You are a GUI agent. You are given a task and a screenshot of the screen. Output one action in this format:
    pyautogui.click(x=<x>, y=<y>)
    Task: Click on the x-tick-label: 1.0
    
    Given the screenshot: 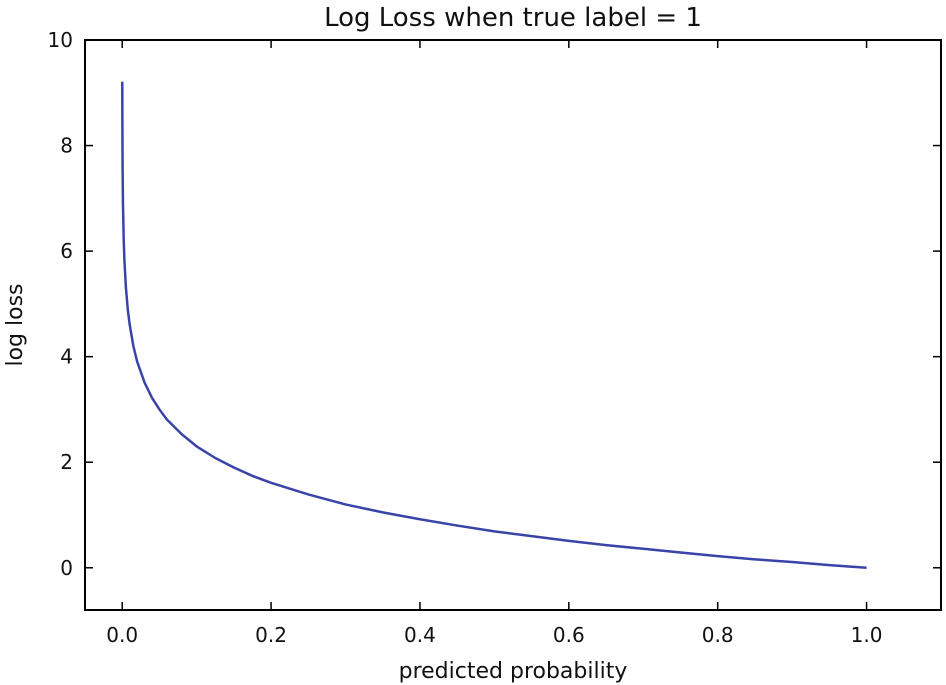 What is the action you would take?
    pyautogui.click(x=867, y=635)
    